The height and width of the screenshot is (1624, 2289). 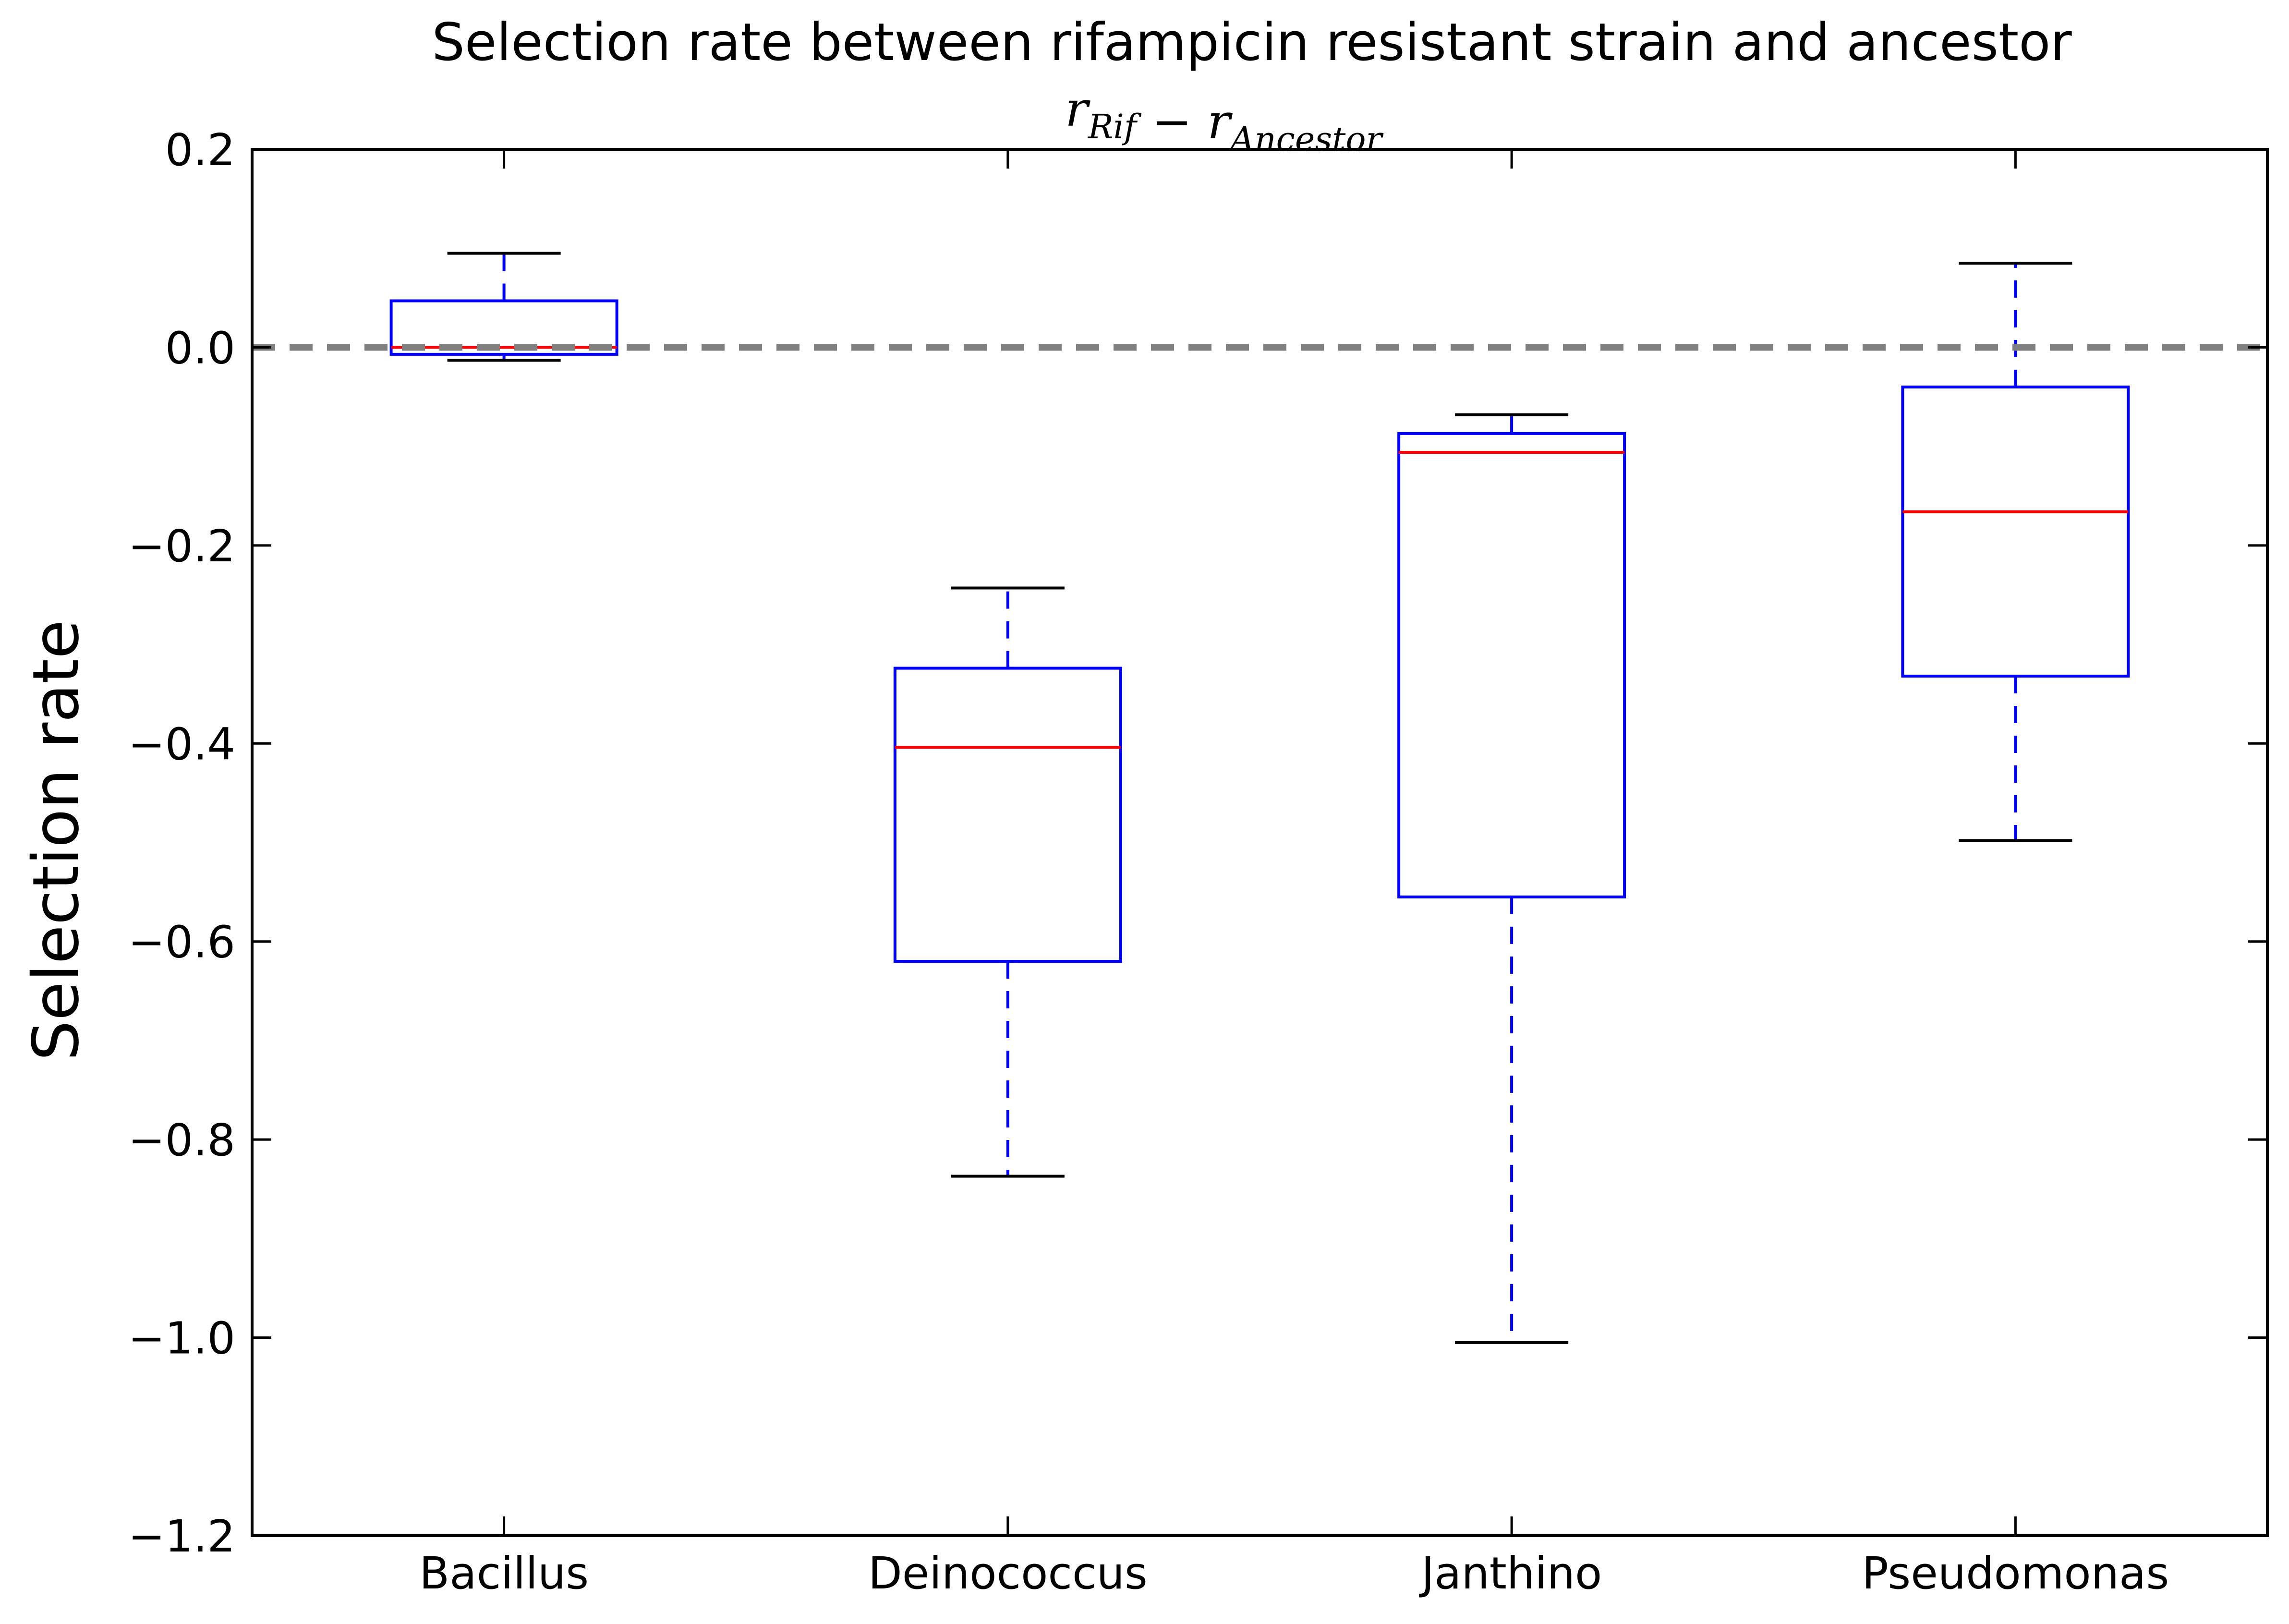 What do you see at coordinates (504, 1573) in the screenshot?
I see `x-tick-label-bacillus: Bacillus` at bounding box center [504, 1573].